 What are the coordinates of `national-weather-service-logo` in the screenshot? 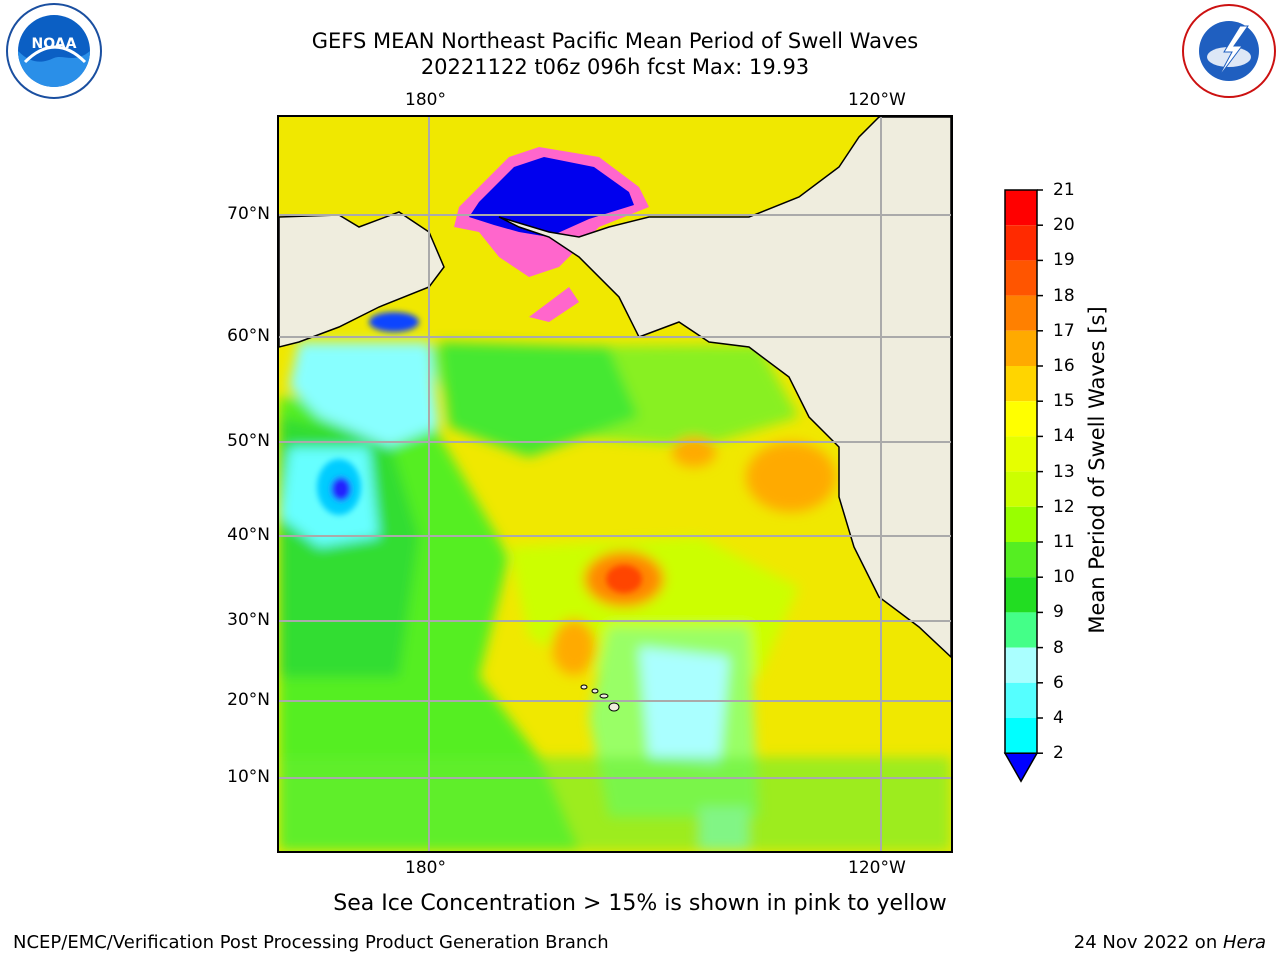 It's located at (1229, 51).